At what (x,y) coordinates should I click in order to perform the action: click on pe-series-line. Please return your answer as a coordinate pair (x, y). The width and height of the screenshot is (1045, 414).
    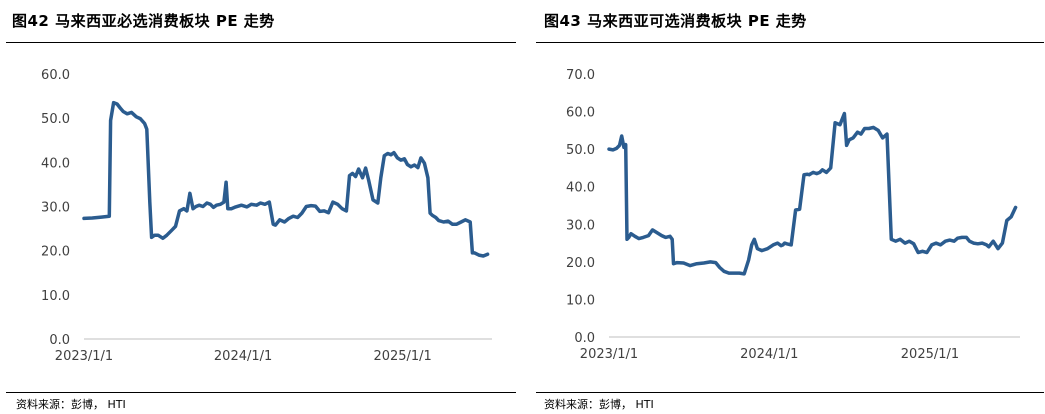
    Looking at the image, I should click on (286, 179).